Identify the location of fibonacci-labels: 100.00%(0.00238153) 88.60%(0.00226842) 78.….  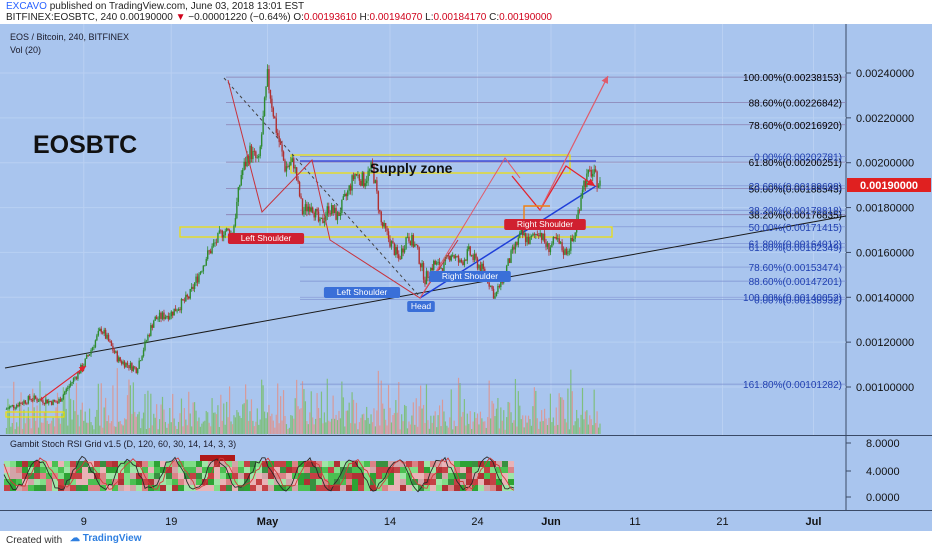
(792, 232).